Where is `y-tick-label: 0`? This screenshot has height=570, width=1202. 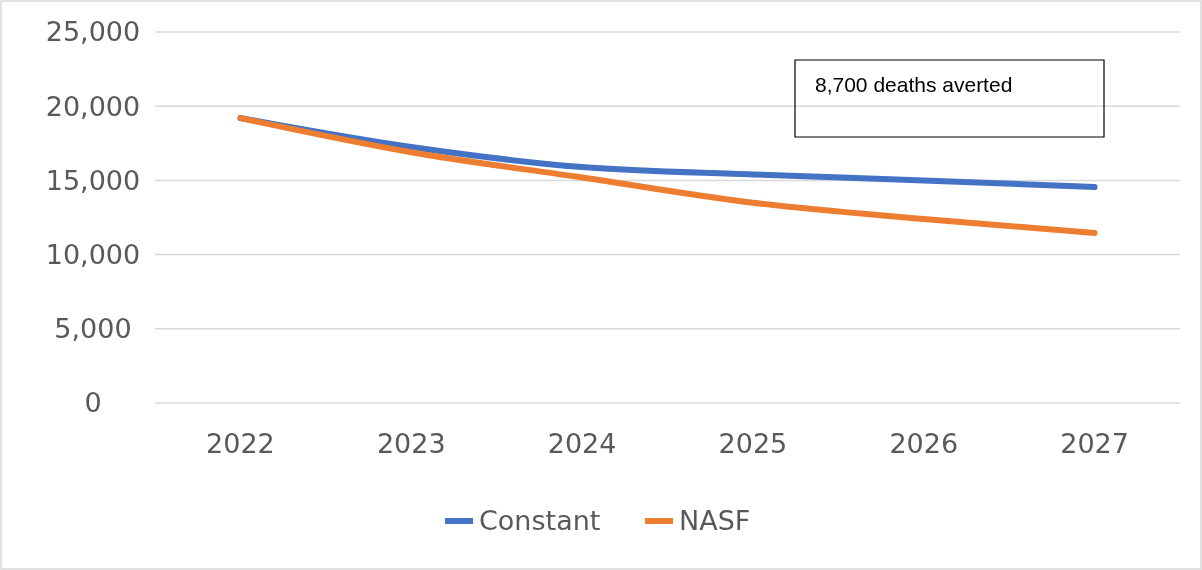 y-tick-label: 0 is located at coordinates (93, 403).